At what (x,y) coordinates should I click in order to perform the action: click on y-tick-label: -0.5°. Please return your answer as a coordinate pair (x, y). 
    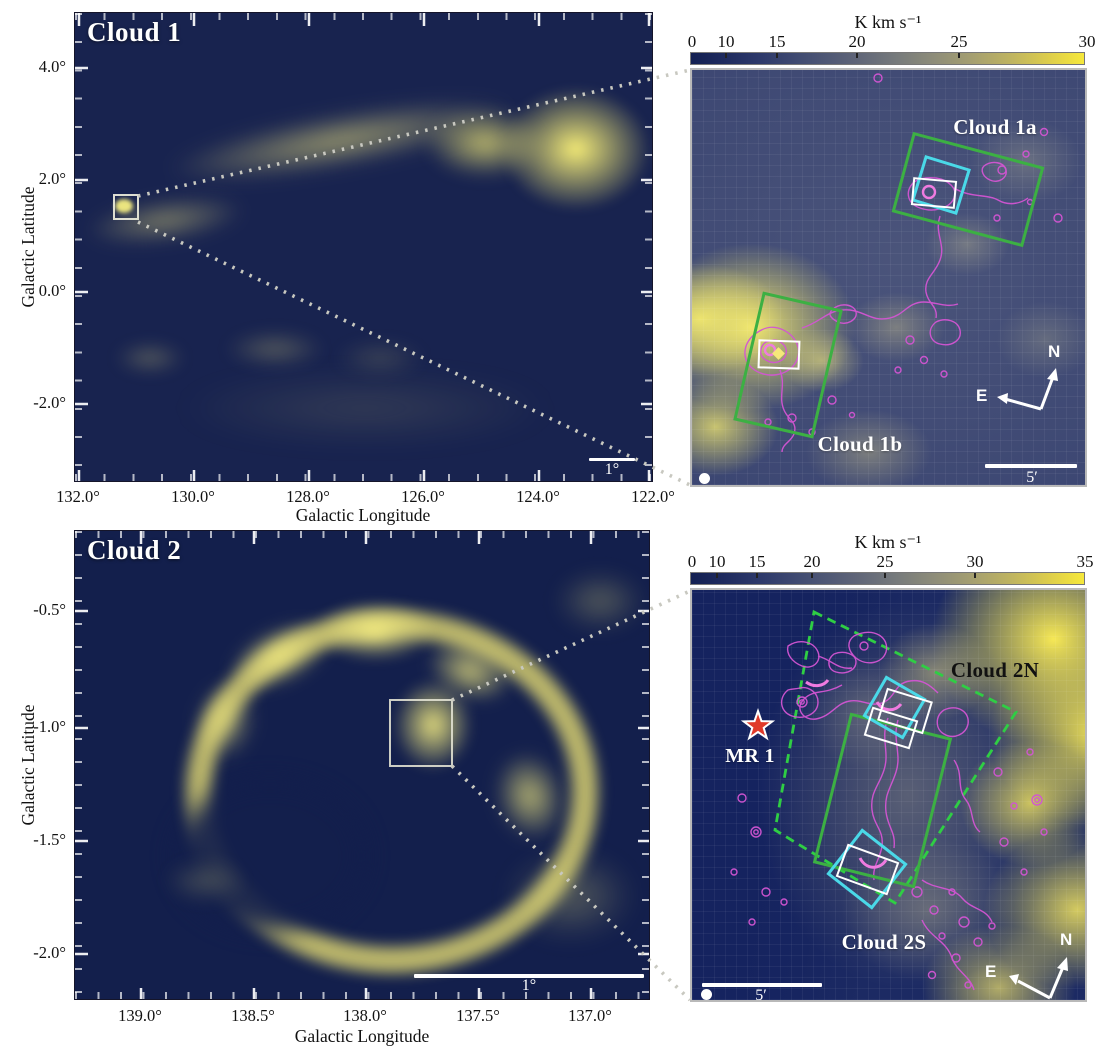
    Looking at the image, I should click on (49, 609).